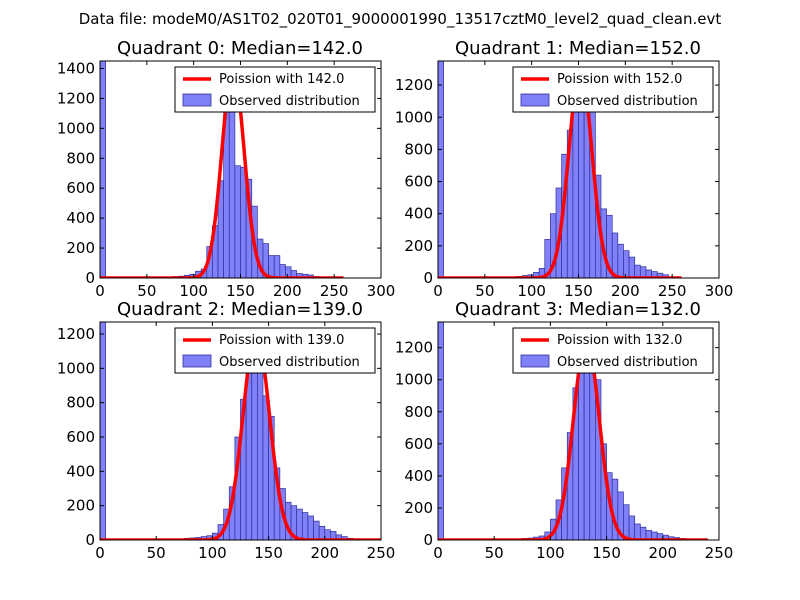 The width and height of the screenshot is (800, 600). Describe the element at coordinates (275, 350) in the screenshot. I see `legend: Poission with 139.0 Observed distribution` at that location.